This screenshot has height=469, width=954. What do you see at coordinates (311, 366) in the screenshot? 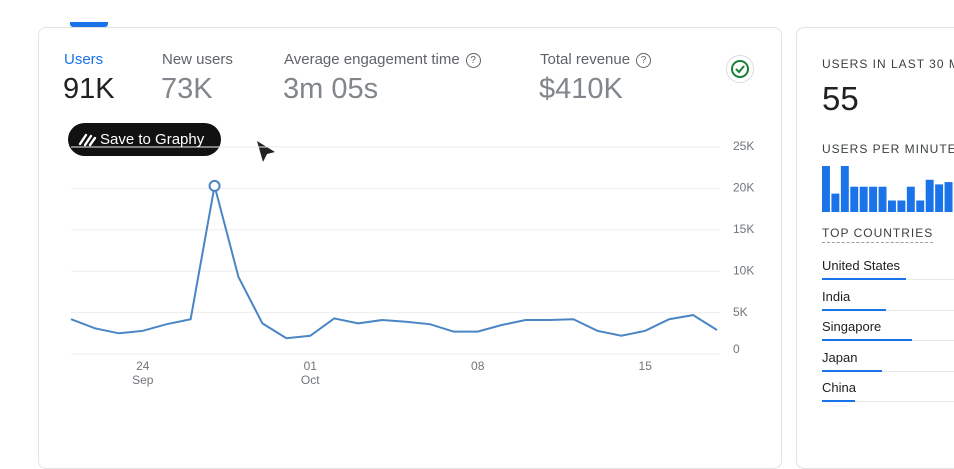
I see `x-tick-label: 01` at bounding box center [311, 366].